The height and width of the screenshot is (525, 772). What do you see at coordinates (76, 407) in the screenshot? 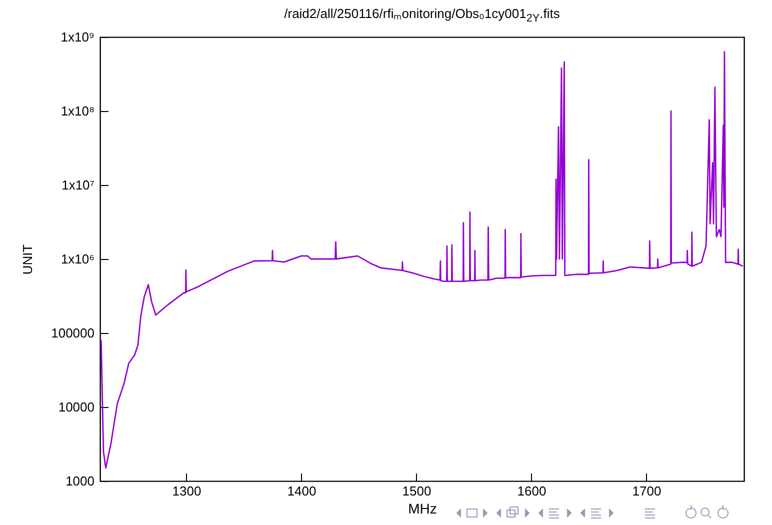
I see `y-tick-label: 10000` at bounding box center [76, 407].